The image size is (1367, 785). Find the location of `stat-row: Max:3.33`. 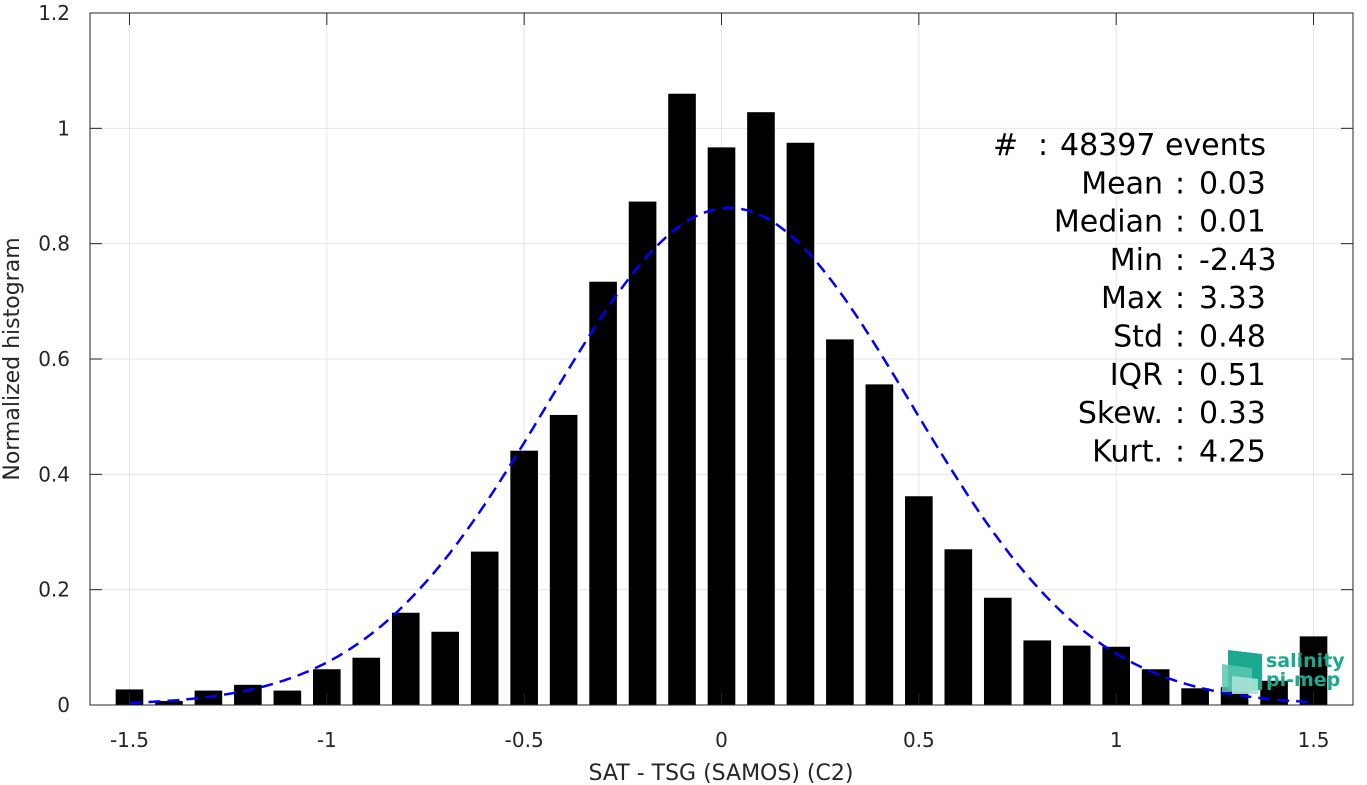

stat-row: Max:3.33 is located at coordinates (1183, 298).